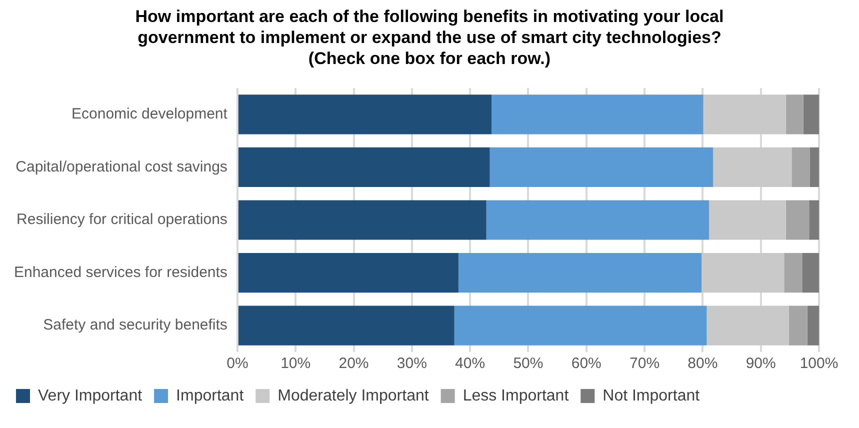  Describe the element at coordinates (516, 395) in the screenshot. I see `legend-label: Less Important` at that location.